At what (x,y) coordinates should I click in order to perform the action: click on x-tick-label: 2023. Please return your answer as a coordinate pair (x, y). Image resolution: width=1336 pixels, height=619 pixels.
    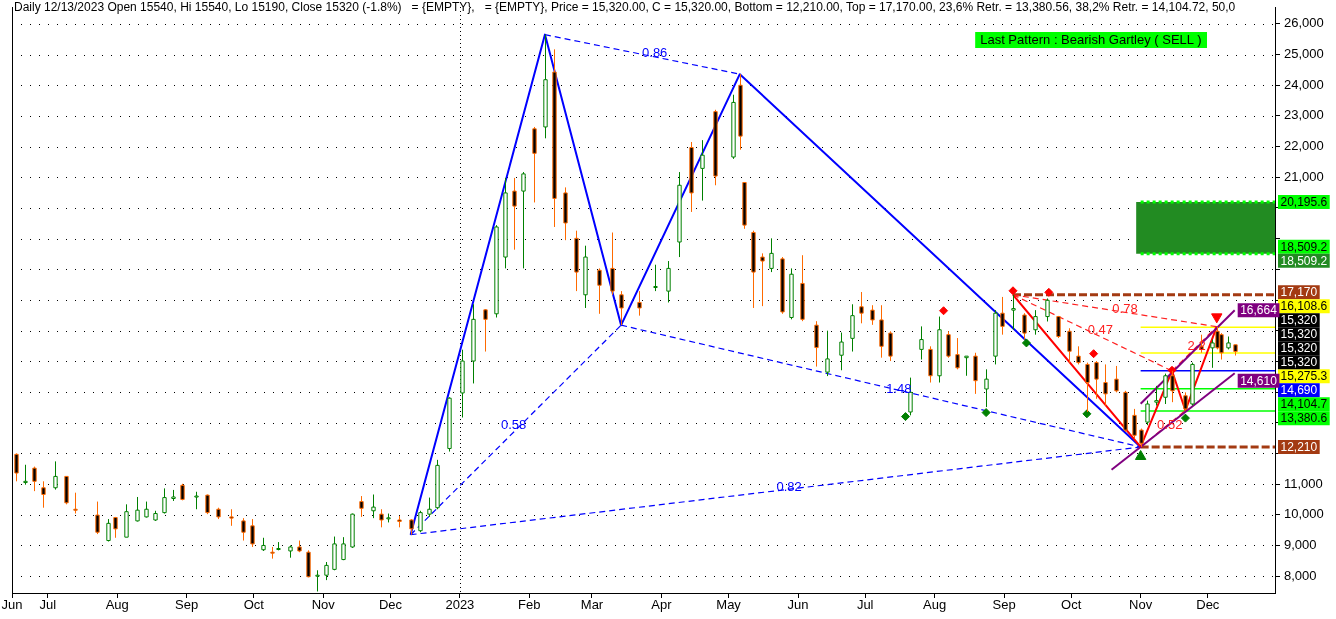
    Looking at the image, I should click on (460, 605).